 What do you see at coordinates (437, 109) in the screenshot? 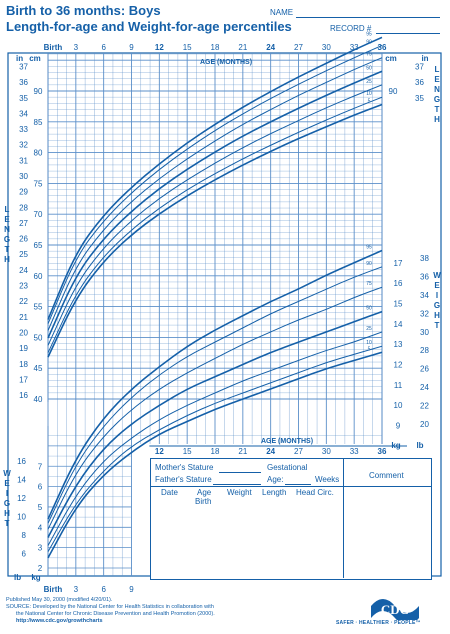
I see `y-axis-label-length-right: T` at bounding box center [437, 109].